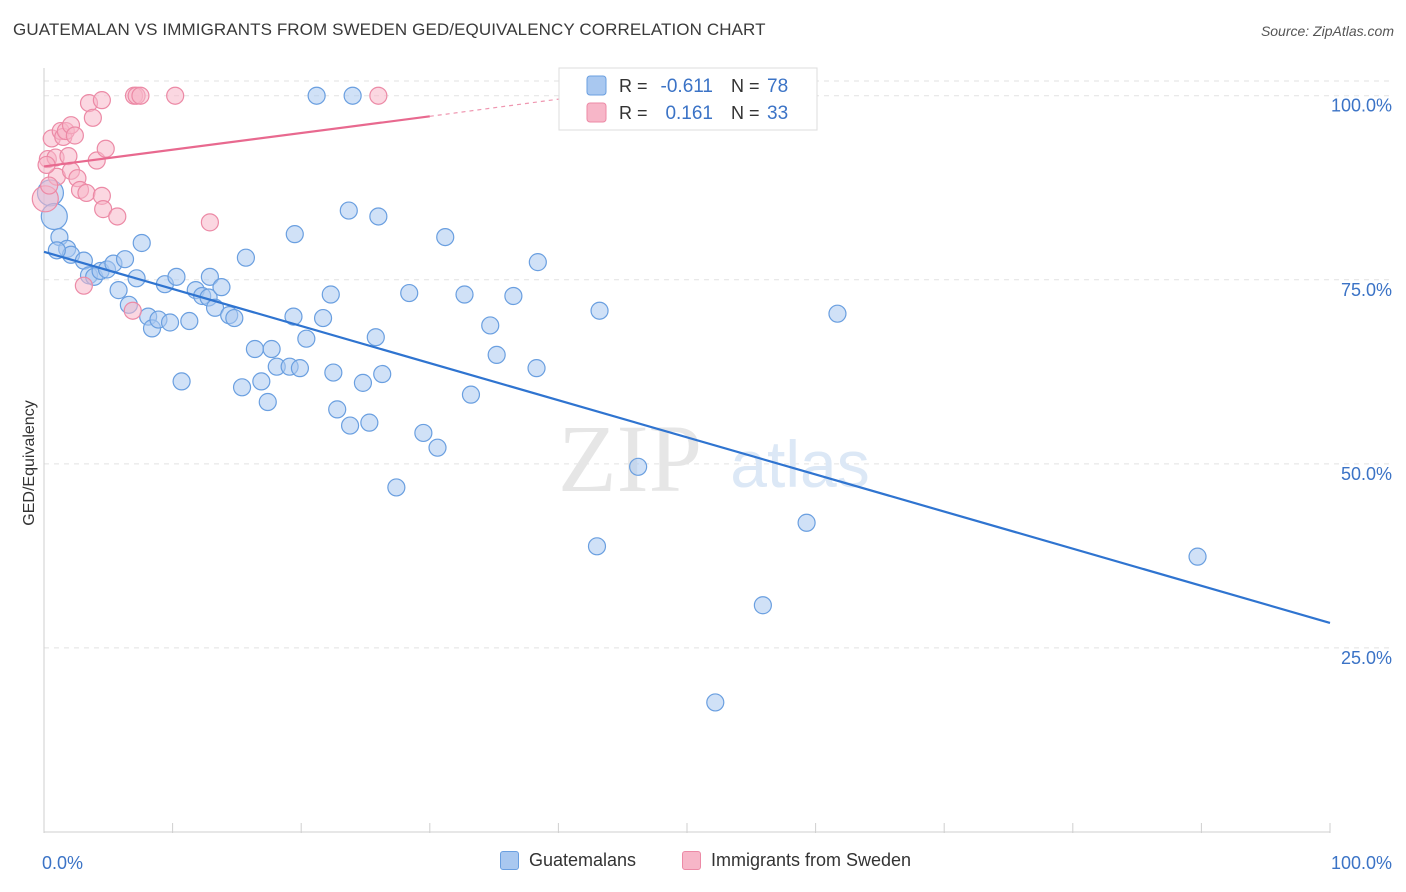 The image size is (1406, 892). I want to click on legend-swatch-blue, so click(509, 860).